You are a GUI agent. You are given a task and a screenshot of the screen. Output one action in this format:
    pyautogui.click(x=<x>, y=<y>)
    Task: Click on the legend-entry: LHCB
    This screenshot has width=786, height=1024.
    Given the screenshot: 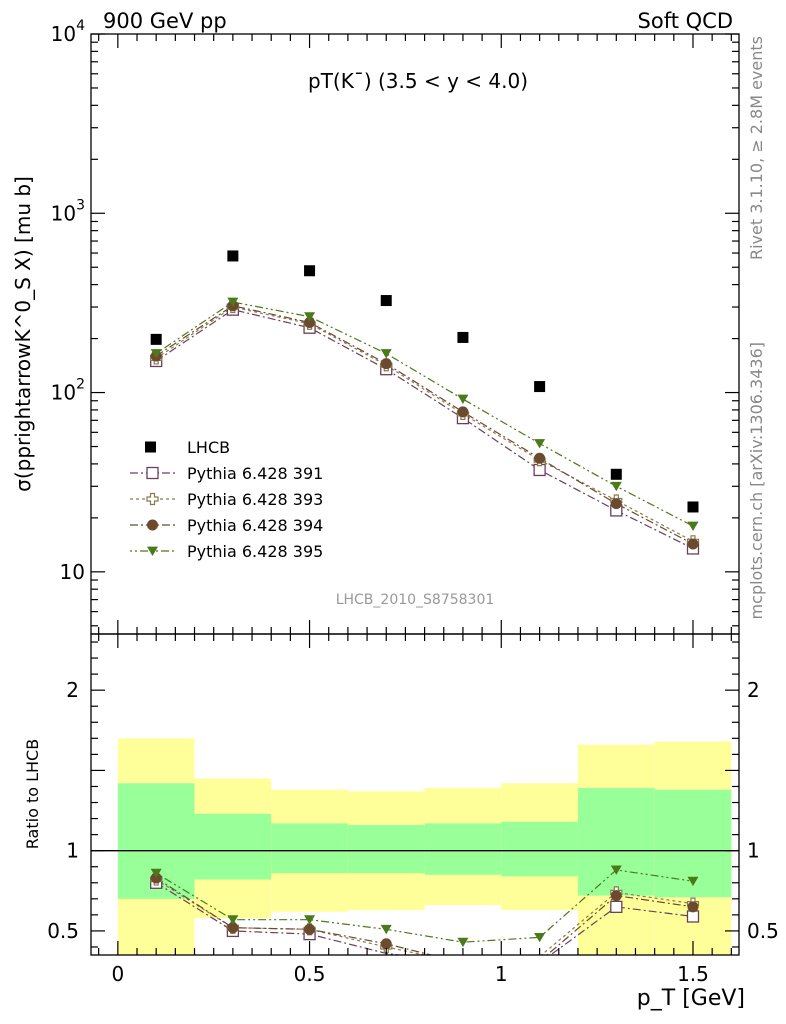 What is the action you would take?
    pyautogui.click(x=187, y=447)
    